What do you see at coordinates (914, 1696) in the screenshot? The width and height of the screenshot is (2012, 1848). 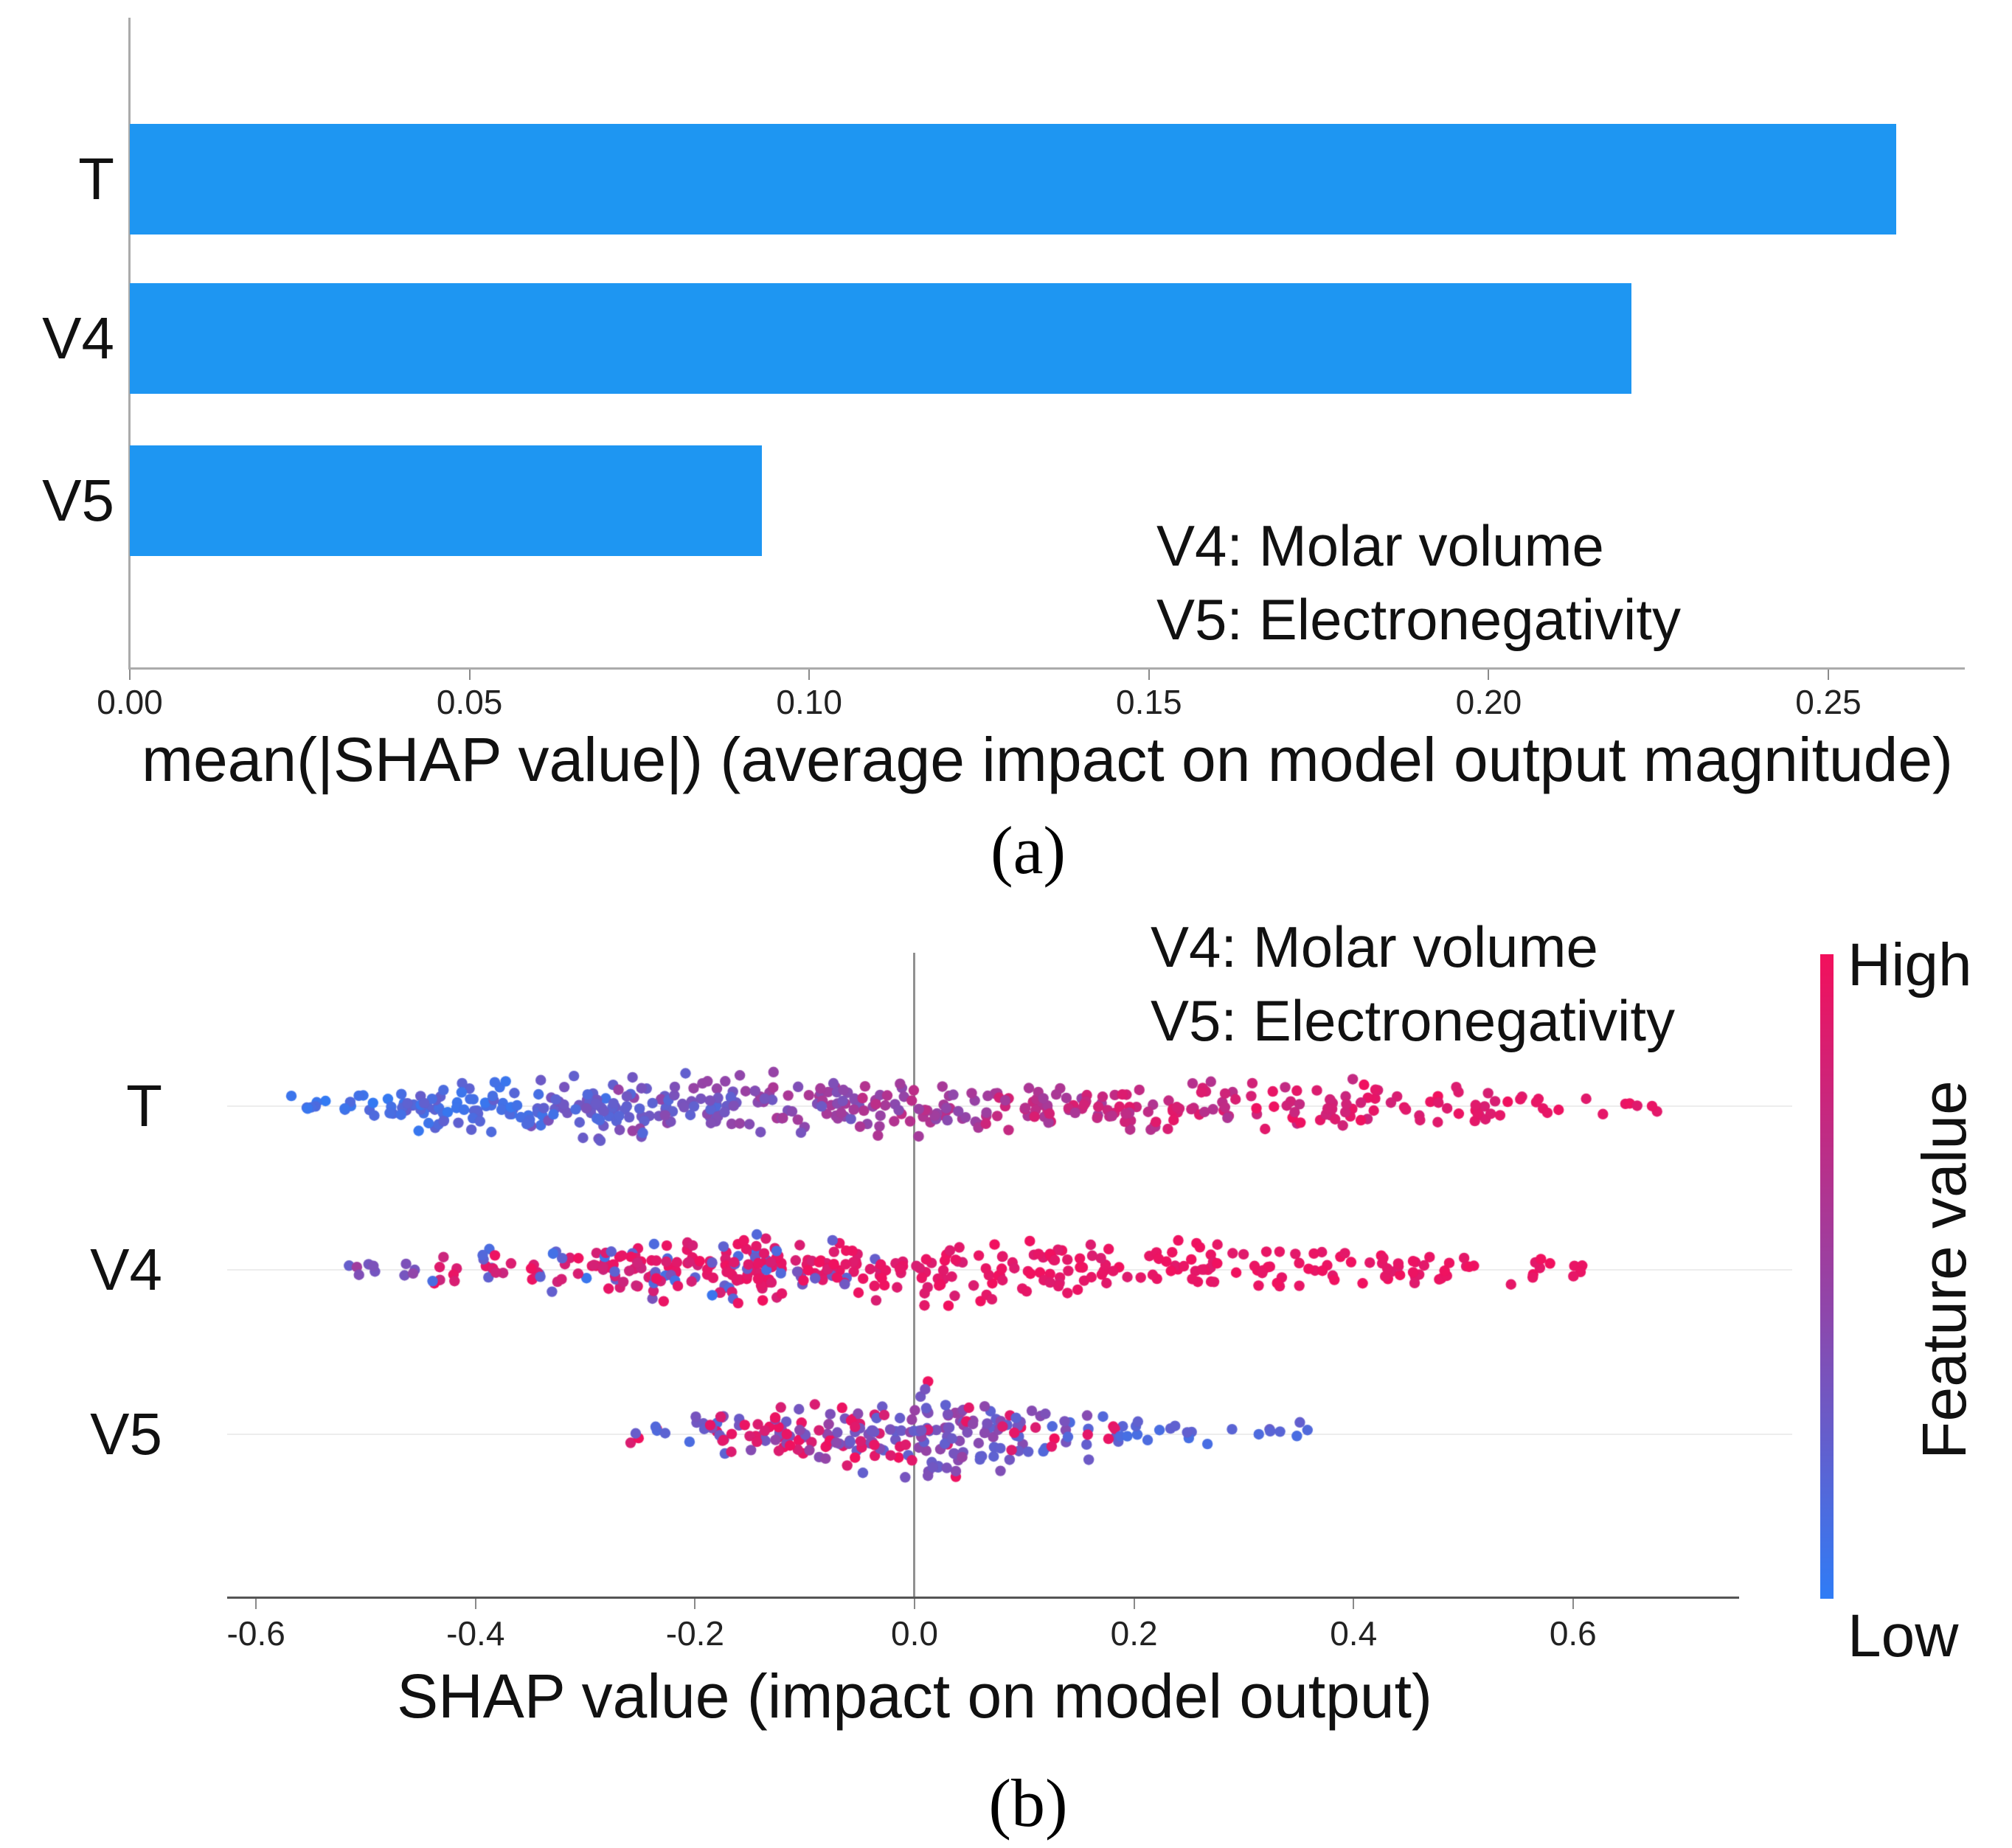 I see `x-axis-label-b: SHAP value (impact on model output)` at bounding box center [914, 1696].